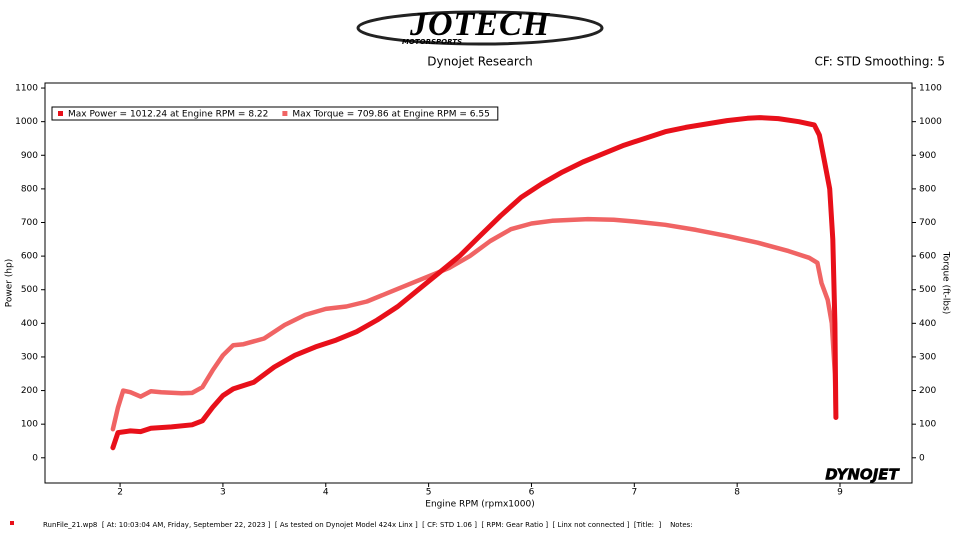 The height and width of the screenshot is (540, 960). I want to click on y-axis-label: Power (hp), so click(10, 283).